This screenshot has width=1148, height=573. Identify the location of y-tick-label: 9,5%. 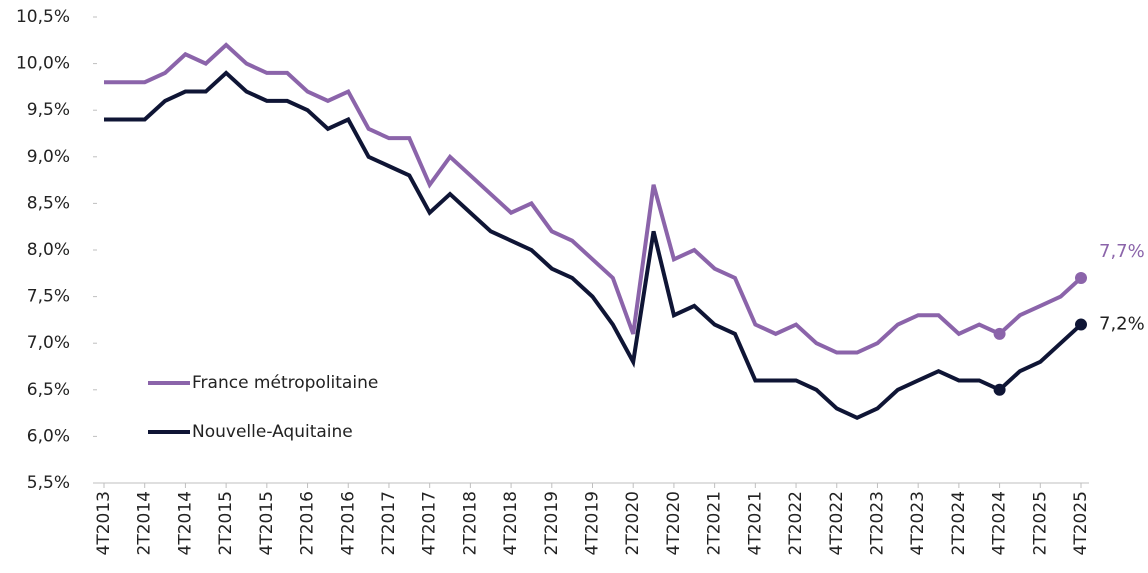
(48, 110).